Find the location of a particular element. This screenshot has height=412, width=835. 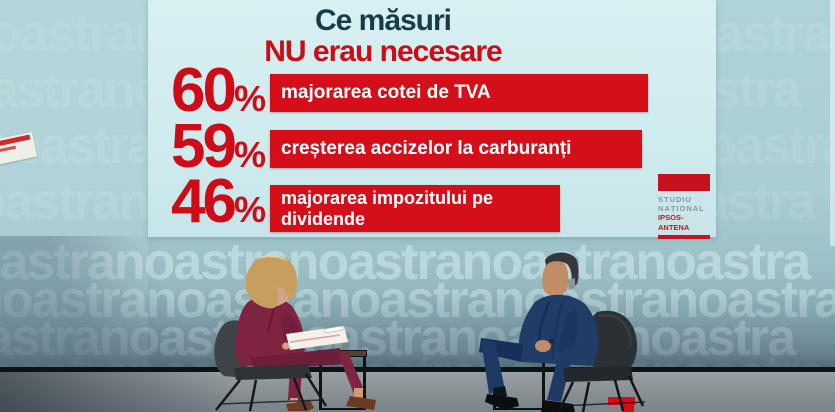

host-figure is located at coordinates (295, 333).